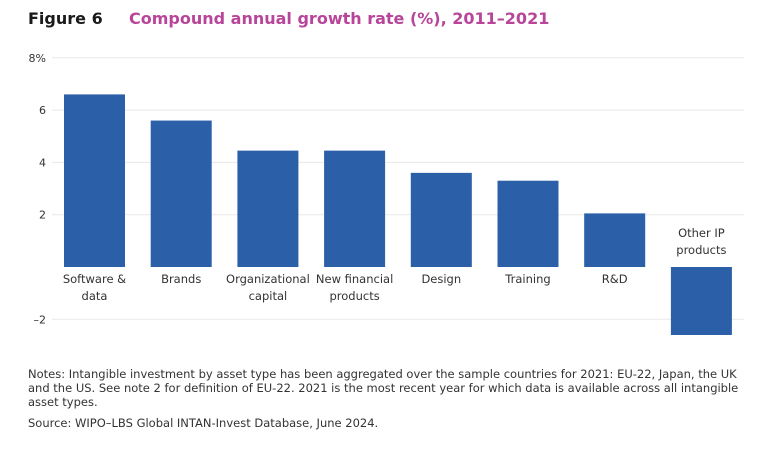 This screenshot has width=768, height=458. I want to click on y-tick-label: 8%, so click(37, 58).